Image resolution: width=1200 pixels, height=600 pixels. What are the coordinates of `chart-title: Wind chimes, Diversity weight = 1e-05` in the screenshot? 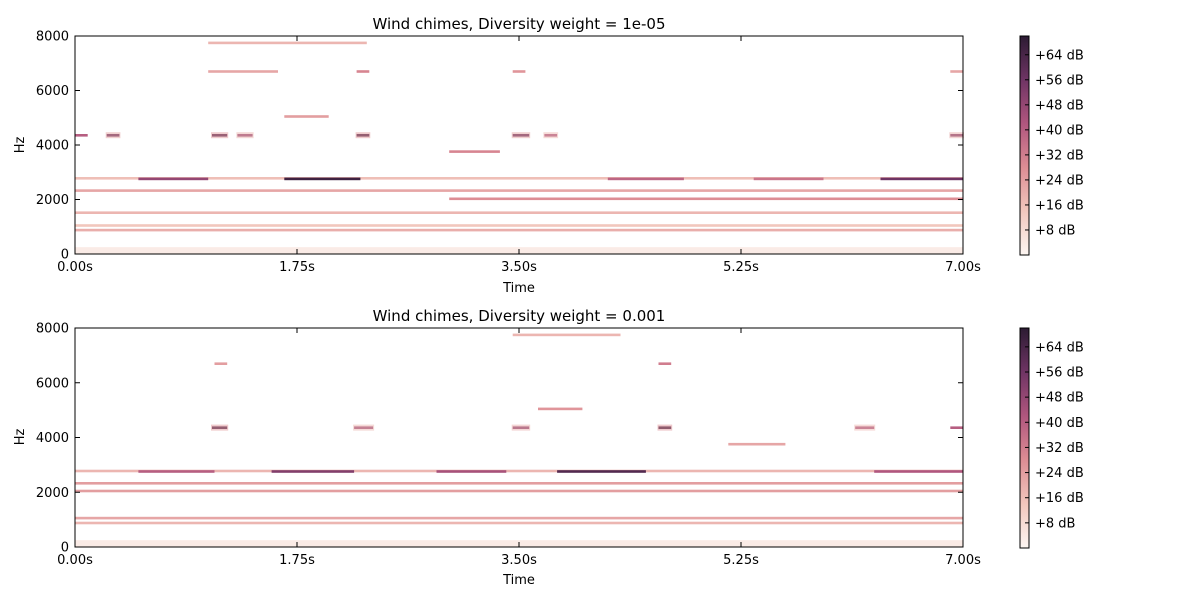 It's located at (518, 24).